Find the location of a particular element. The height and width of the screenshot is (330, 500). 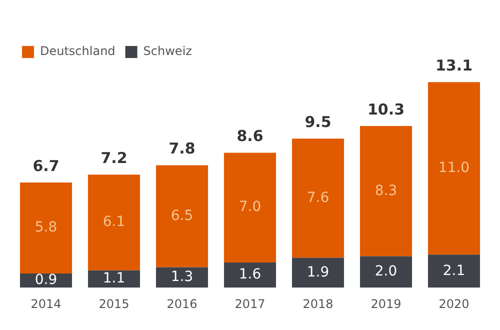

total-label: 8.6 is located at coordinates (250, 136).